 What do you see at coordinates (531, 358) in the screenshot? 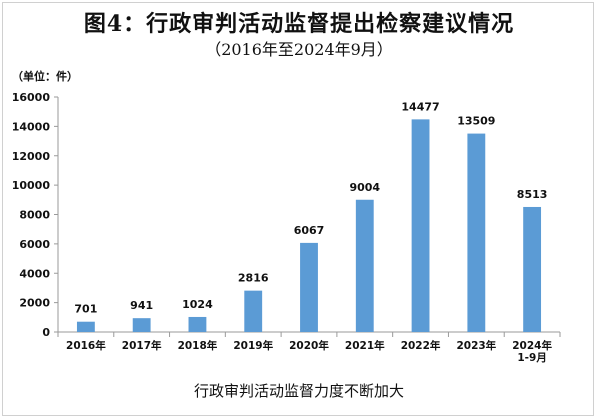
I see `x-tick-label: 1-9月` at bounding box center [531, 358].